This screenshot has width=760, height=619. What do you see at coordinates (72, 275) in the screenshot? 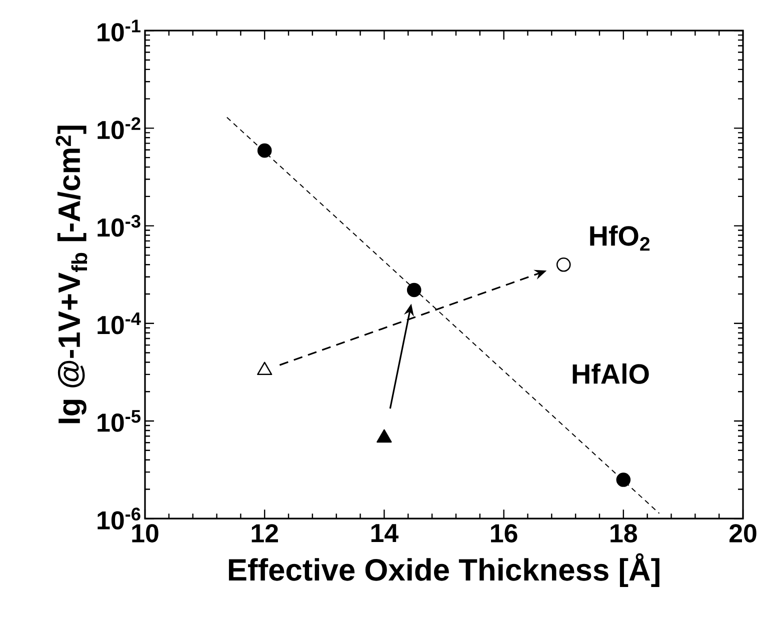
I see `y-axis-title: Ig @-1V+V$_{fb}$ [-A/cm$^{2}$]` at bounding box center [72, 275].